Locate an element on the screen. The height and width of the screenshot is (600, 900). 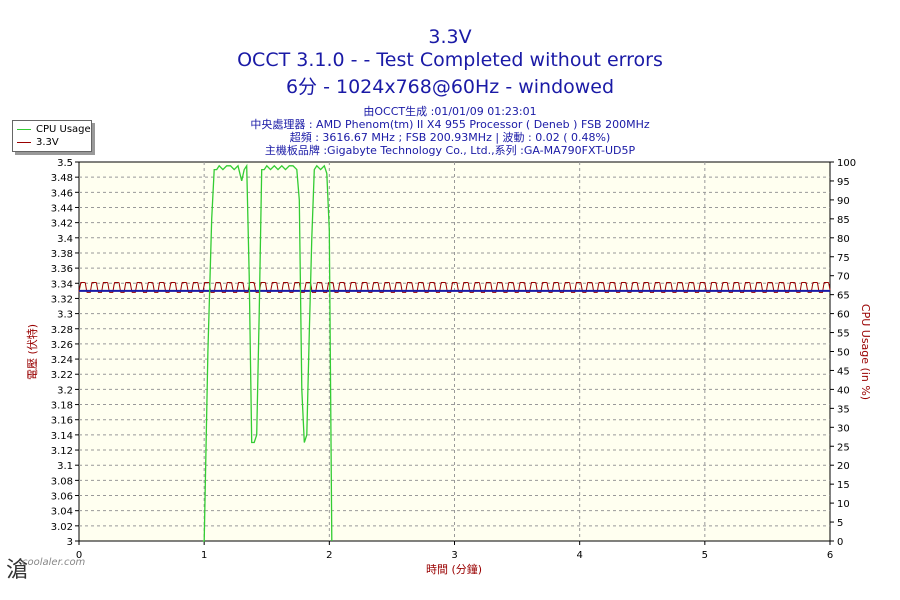
x-tick-label: 1 is located at coordinates (204, 555).